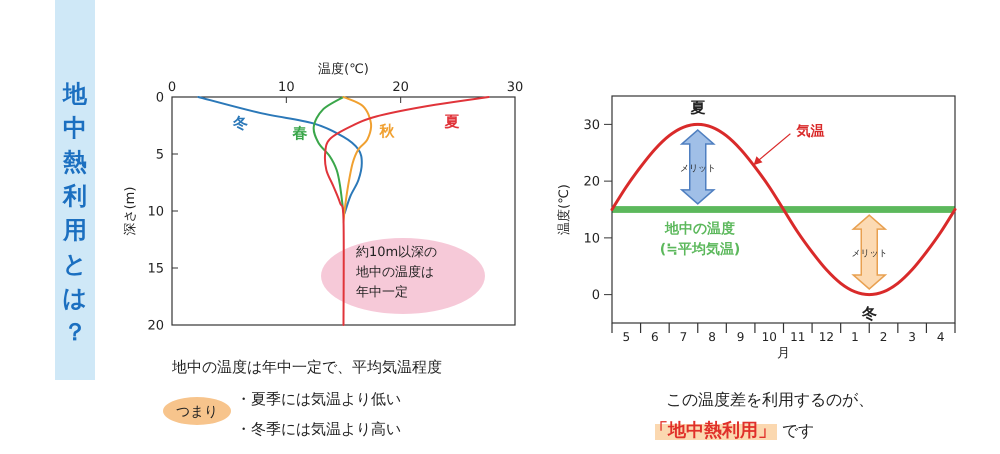  I want to click on band-label: 地中の温度, so click(699, 228).